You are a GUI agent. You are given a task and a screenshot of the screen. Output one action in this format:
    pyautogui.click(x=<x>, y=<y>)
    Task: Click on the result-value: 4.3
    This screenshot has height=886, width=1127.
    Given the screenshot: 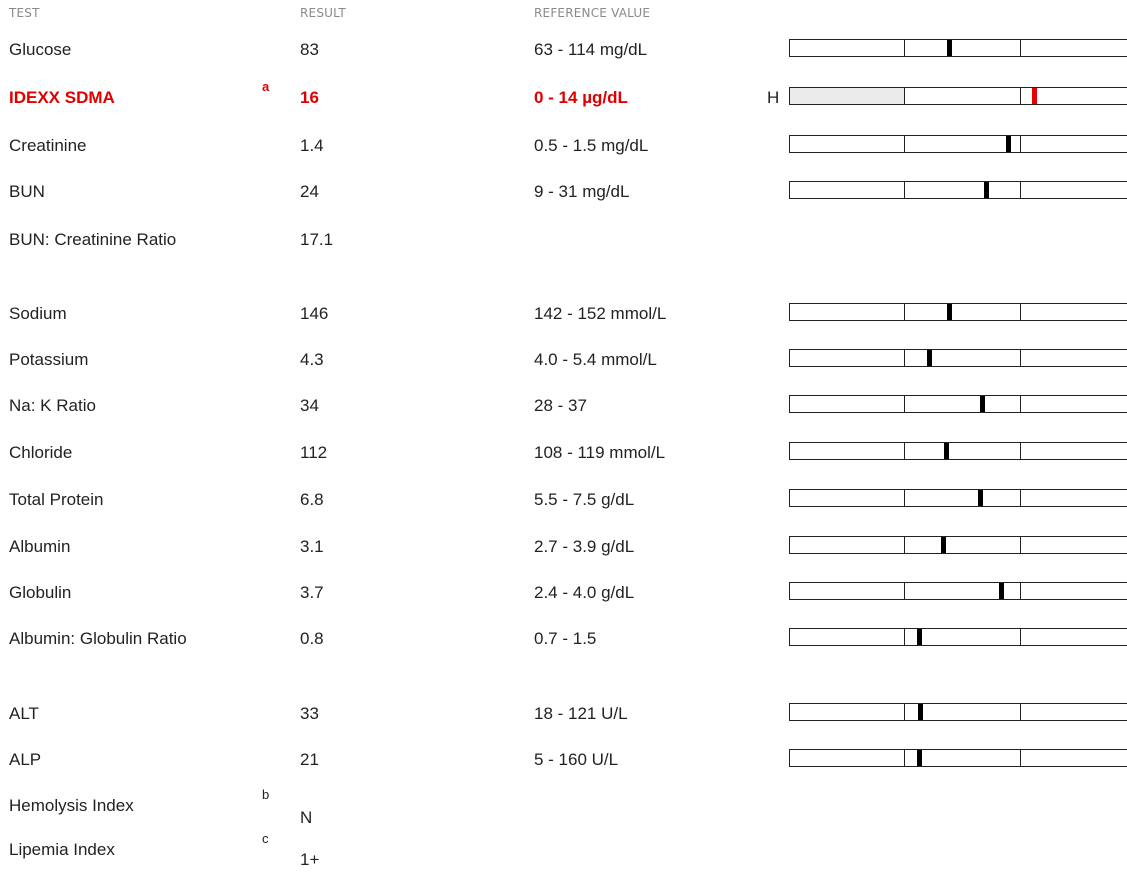 What is the action you would take?
    pyautogui.click(x=312, y=359)
    